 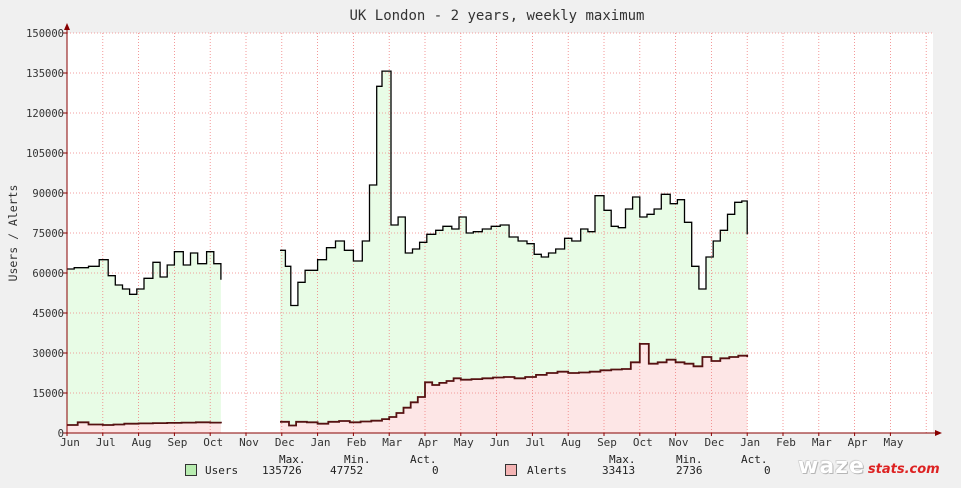 What do you see at coordinates (689, 459) in the screenshot?
I see `alerts-min-header: Min.` at bounding box center [689, 459].